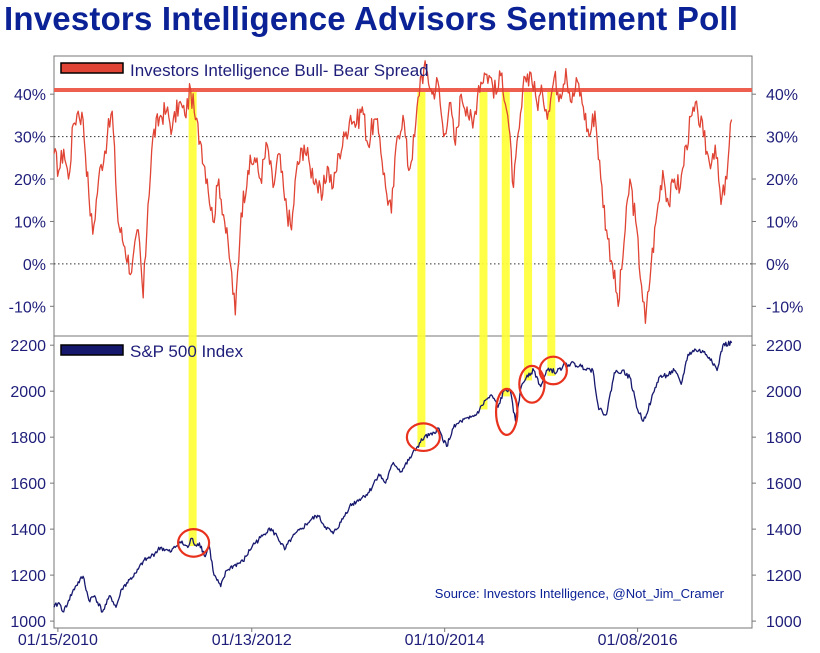 Image resolution: width=820 pixels, height=653 pixels. What do you see at coordinates (782, 180) in the screenshot?
I see `y-tick-label-right: 20%` at bounding box center [782, 180].